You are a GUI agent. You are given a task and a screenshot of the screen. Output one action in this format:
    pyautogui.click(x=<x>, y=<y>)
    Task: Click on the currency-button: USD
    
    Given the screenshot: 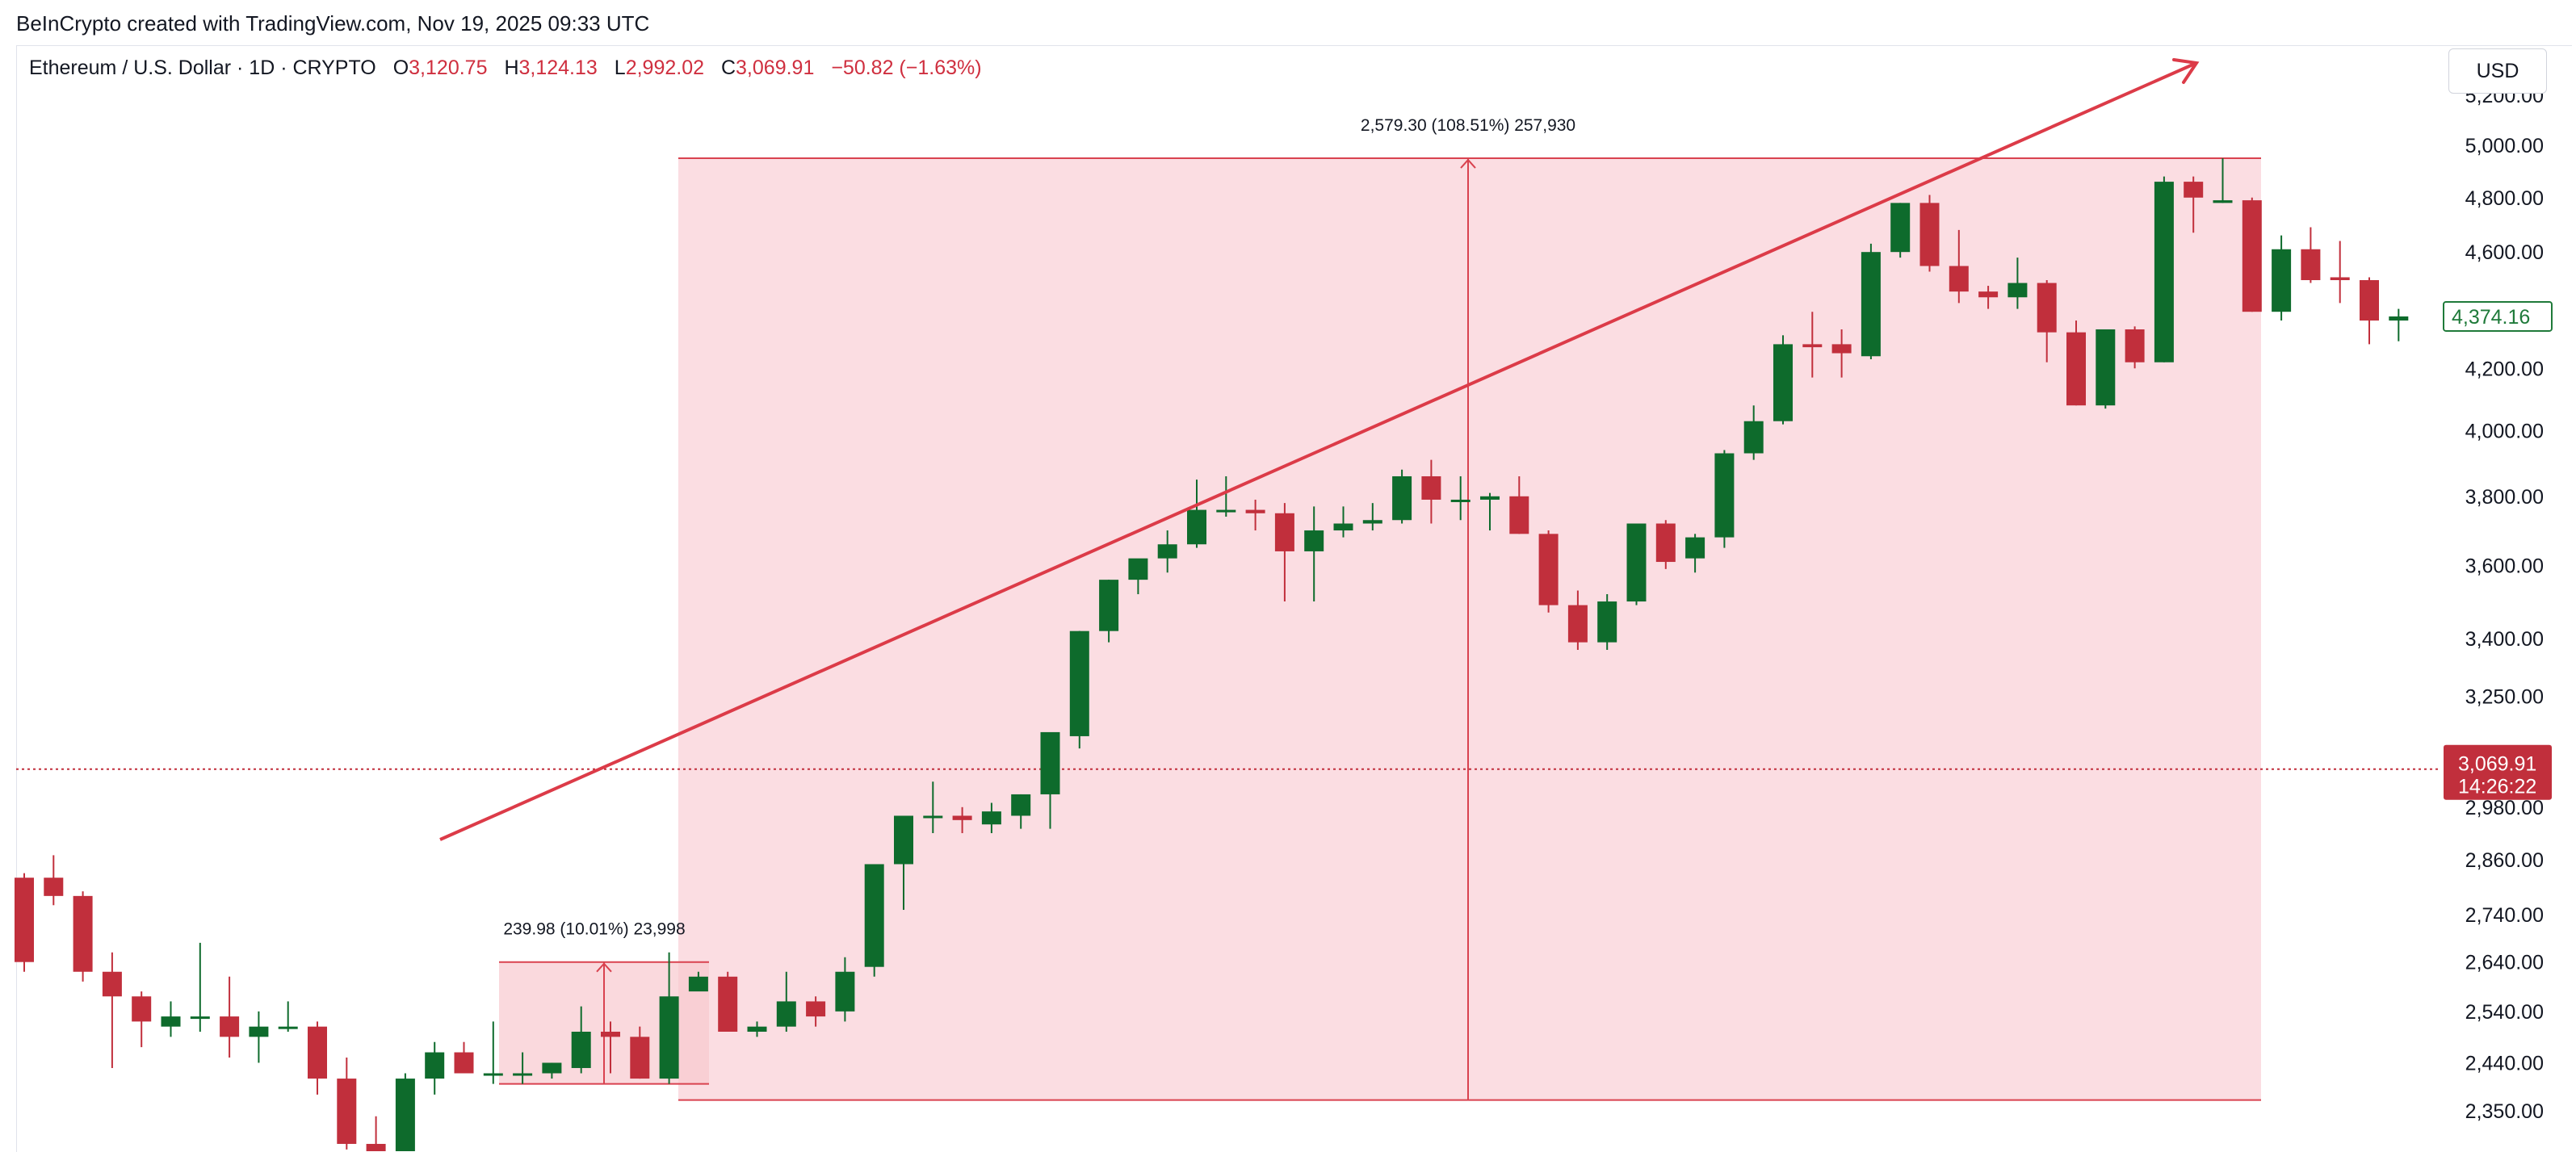 What is the action you would take?
    pyautogui.click(x=2497, y=71)
    